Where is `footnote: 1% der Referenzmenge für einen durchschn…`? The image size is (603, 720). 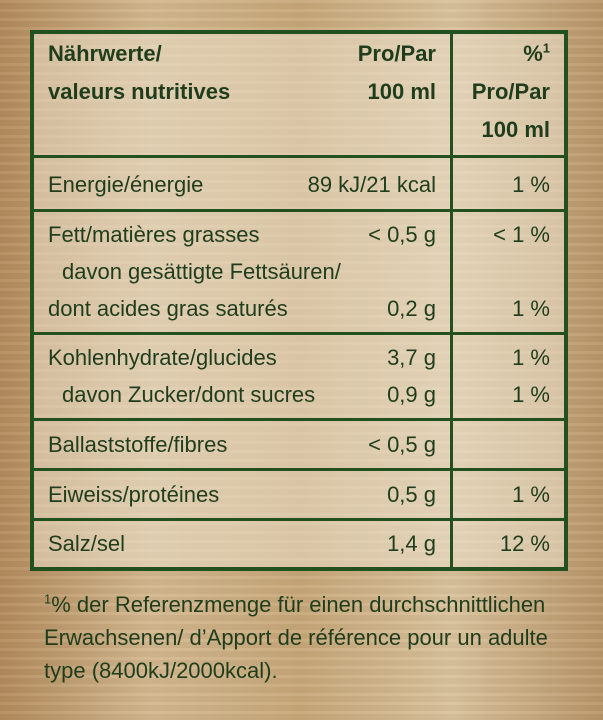 footnote: 1% der Referenzmenge für einen durchschn… is located at coordinates (314, 637).